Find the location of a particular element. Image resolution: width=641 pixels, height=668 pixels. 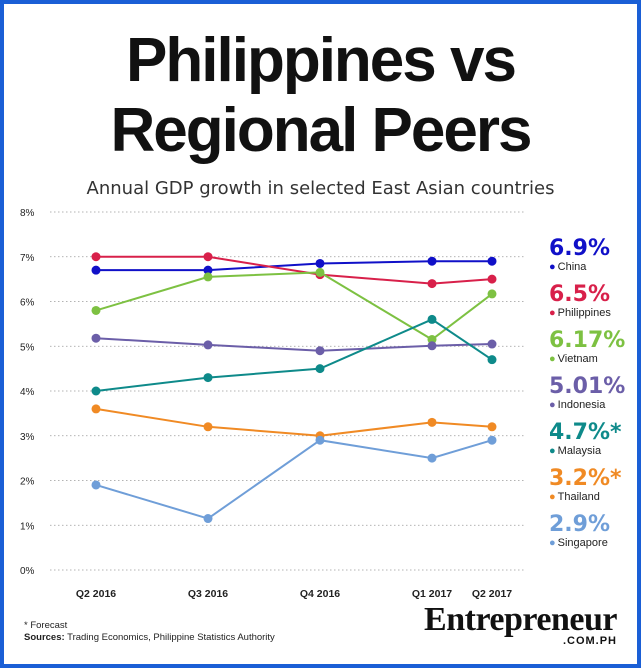

legend-value: 4.7%* is located at coordinates (585, 432).